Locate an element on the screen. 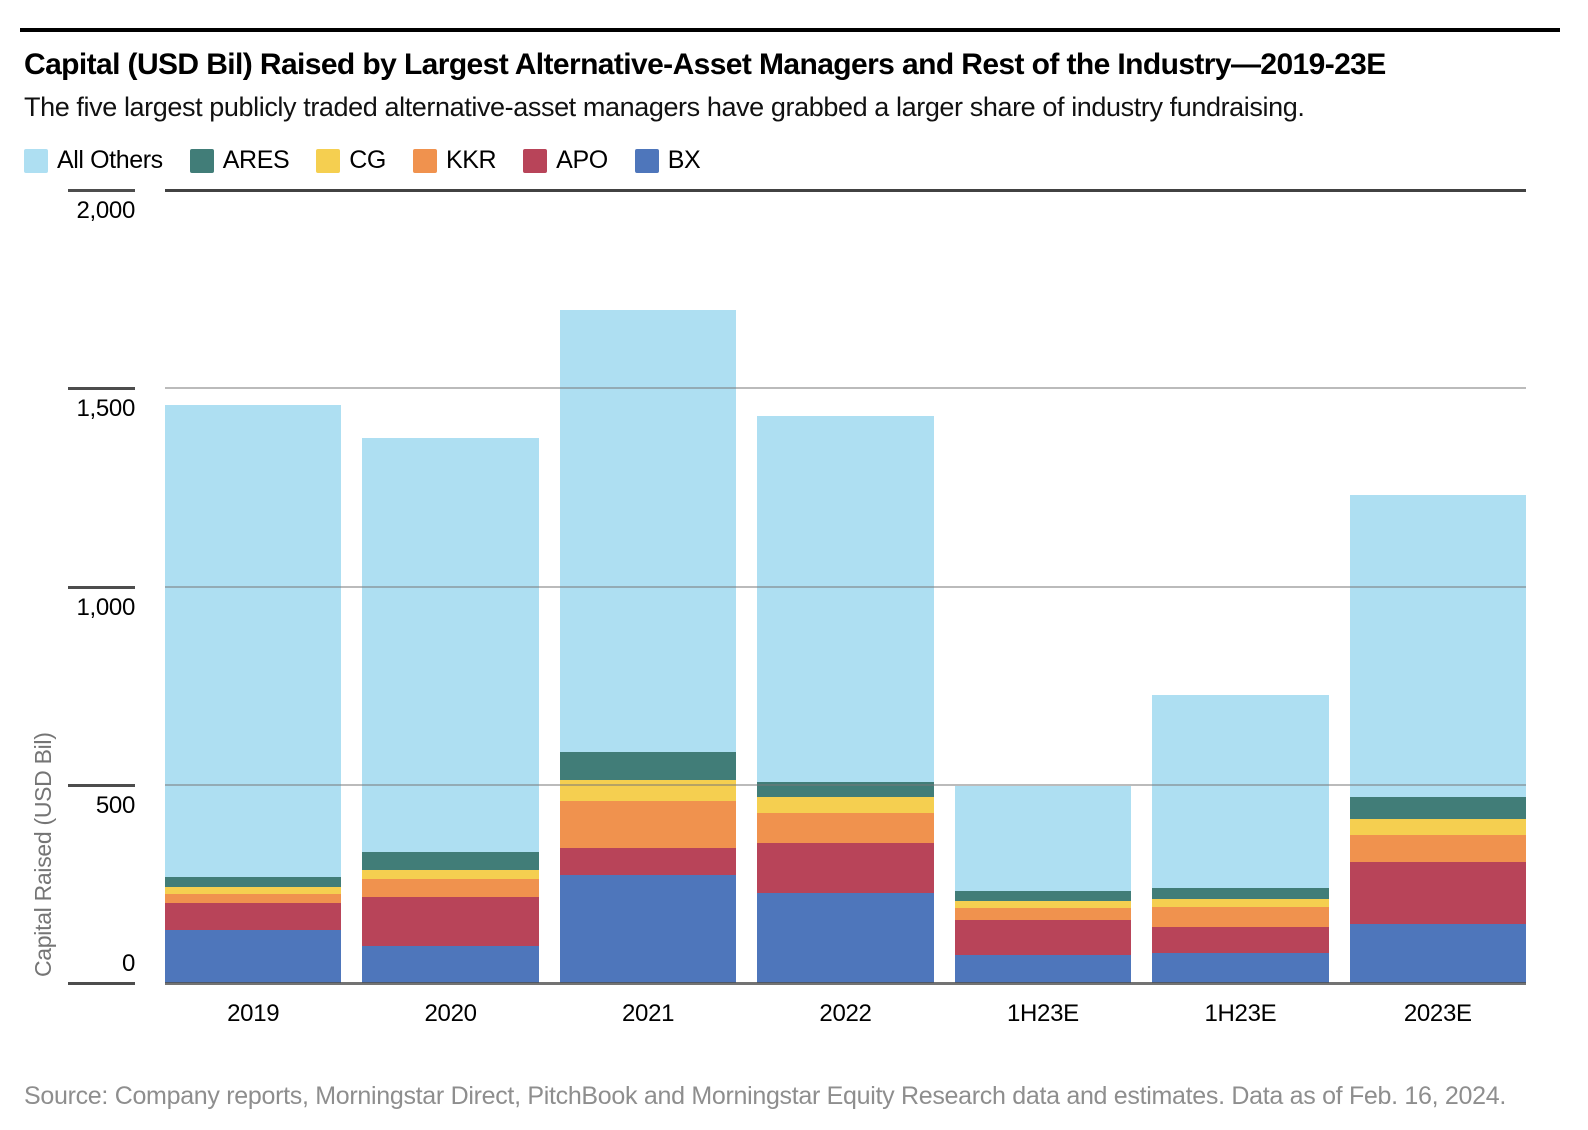  y-tick-label: 1,500 is located at coordinates (105, 409).